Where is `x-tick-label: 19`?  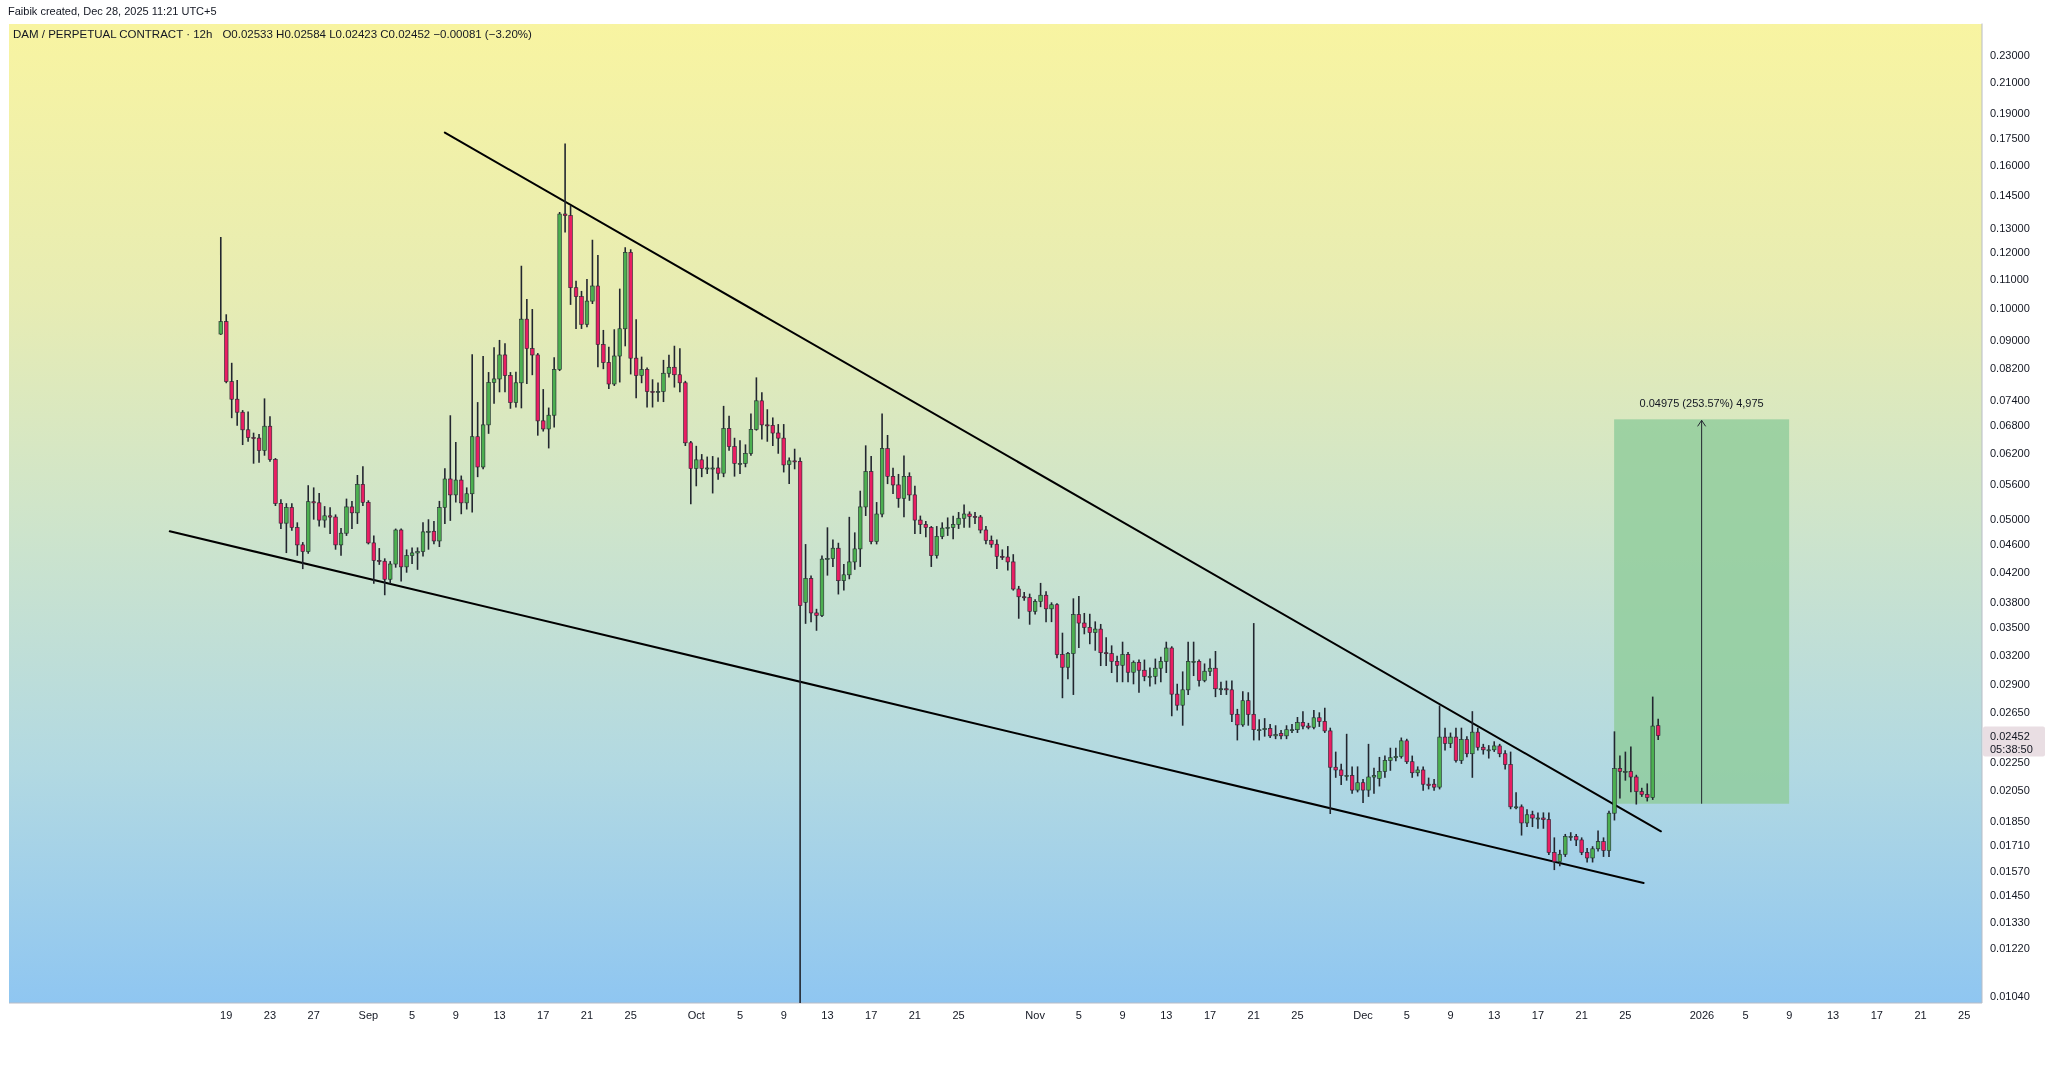 x-tick-label: 19 is located at coordinates (226, 1014).